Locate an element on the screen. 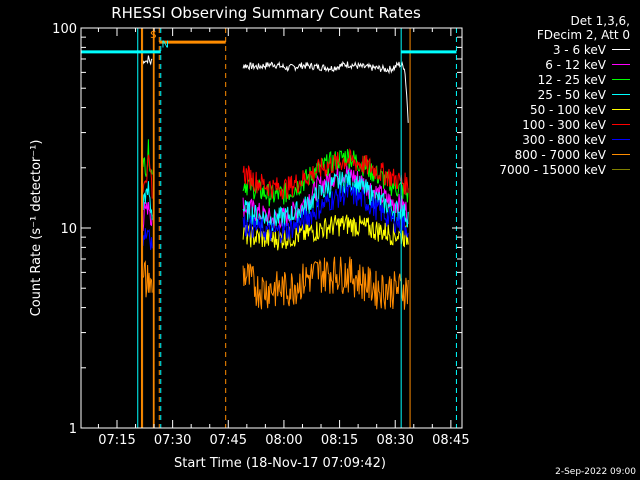 The width and height of the screenshot is (640, 480). legend-header-line-2: FDecim 2, Att 0 is located at coordinates (583, 35).